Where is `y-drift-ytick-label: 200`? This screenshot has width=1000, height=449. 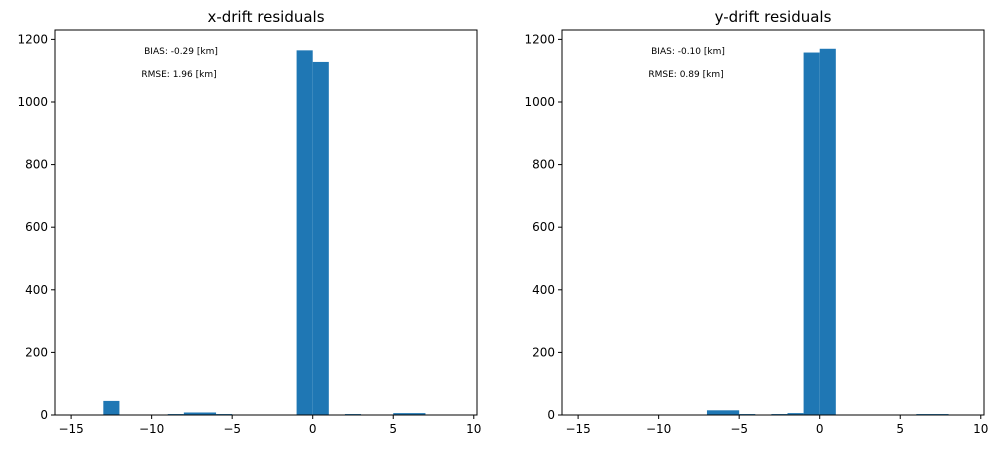
y-drift-ytick-label: 200 is located at coordinates (543, 352).